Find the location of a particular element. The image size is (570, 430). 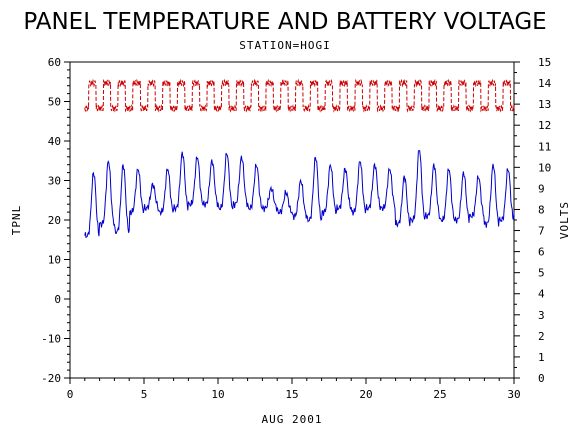

y-right-tick-label: 2 is located at coordinates (541, 336).